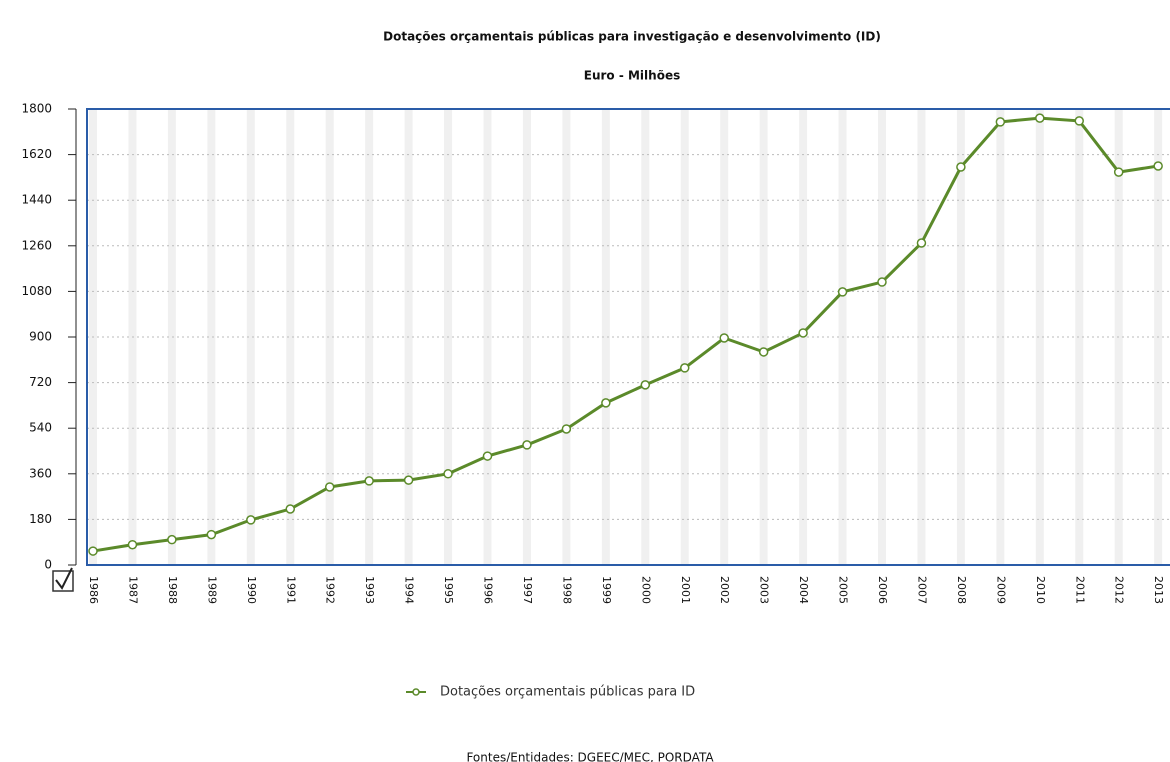  Describe the element at coordinates (961, 590) in the screenshot. I see `x-tick-label: 2008` at that location.